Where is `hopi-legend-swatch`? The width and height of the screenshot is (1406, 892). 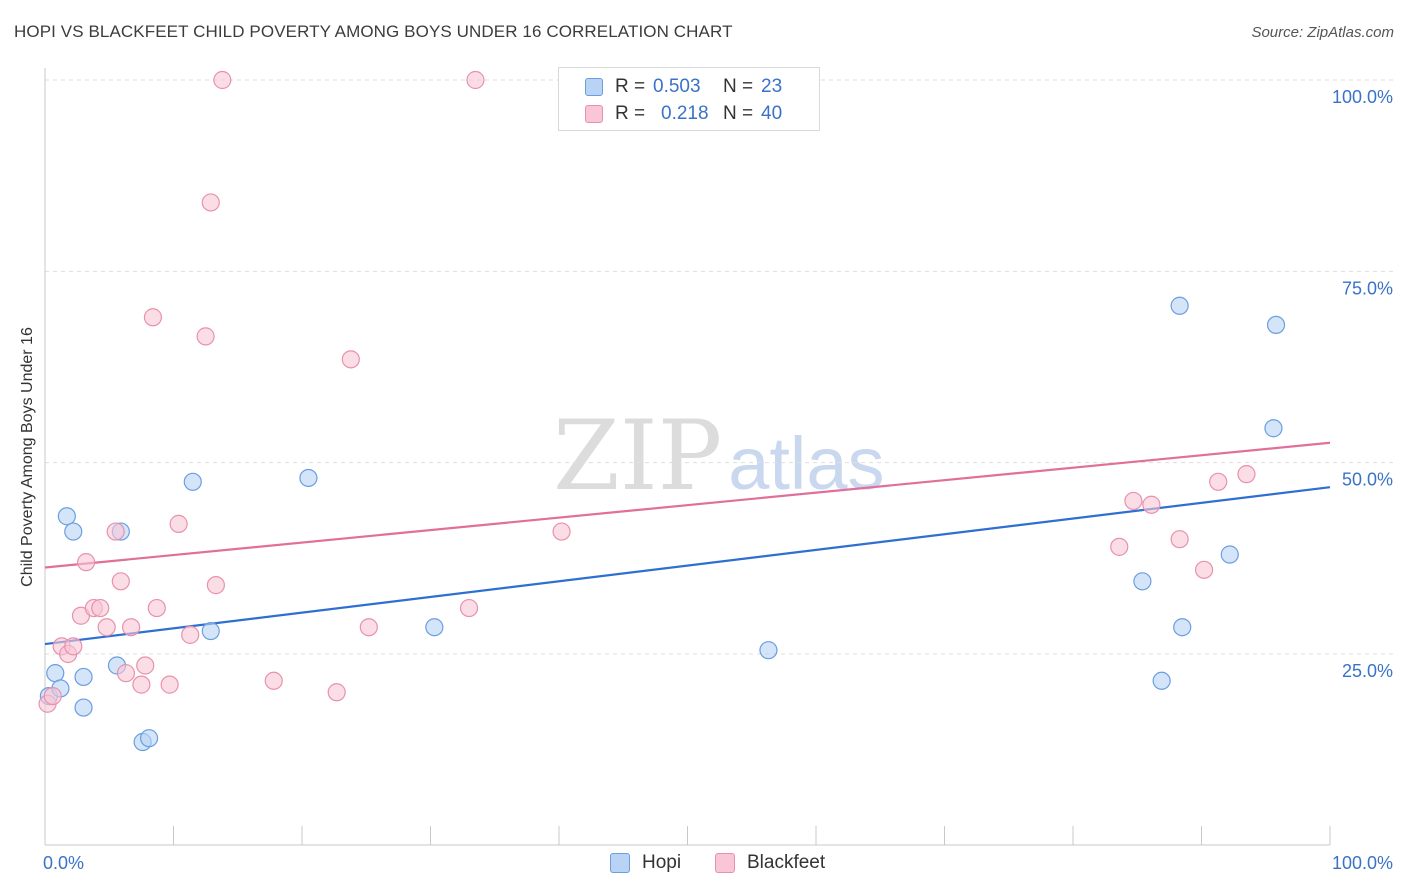 hopi-legend-swatch is located at coordinates (620, 863).